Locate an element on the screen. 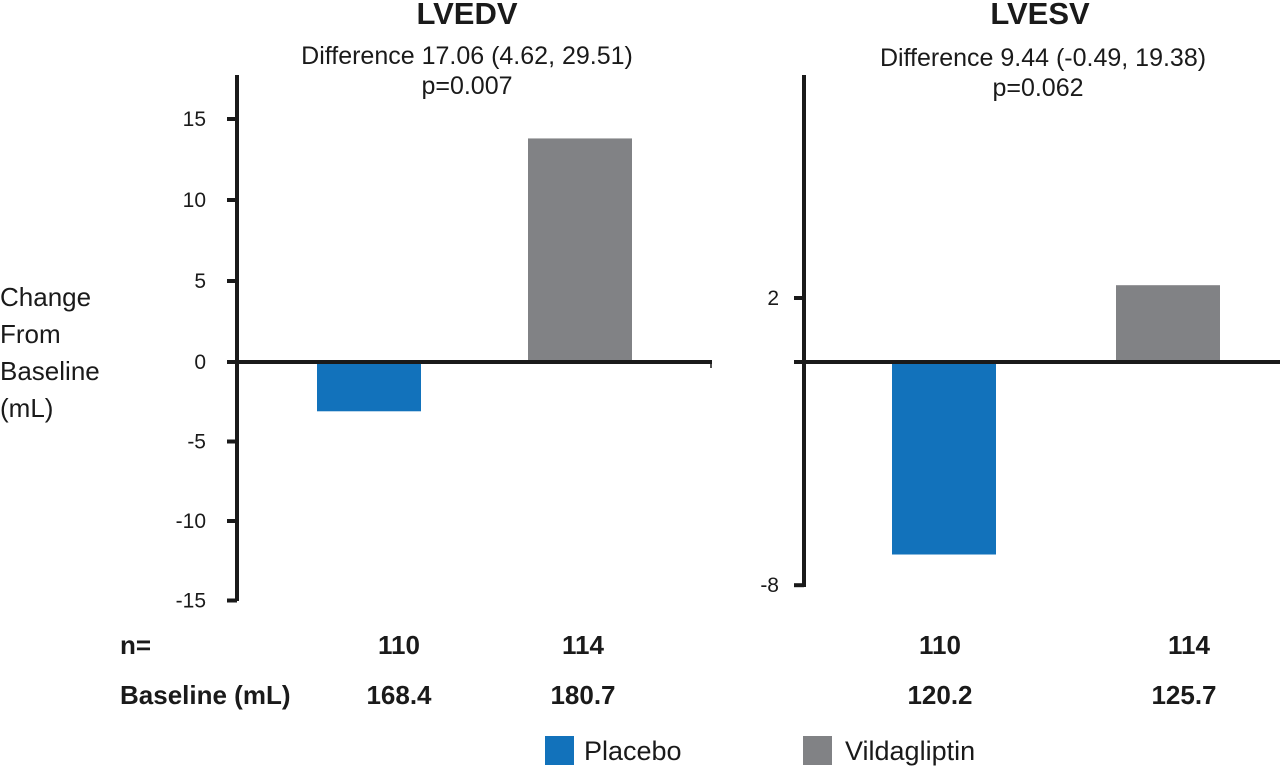 This screenshot has height=767, width=1280. n-label: n= is located at coordinates (135, 645).